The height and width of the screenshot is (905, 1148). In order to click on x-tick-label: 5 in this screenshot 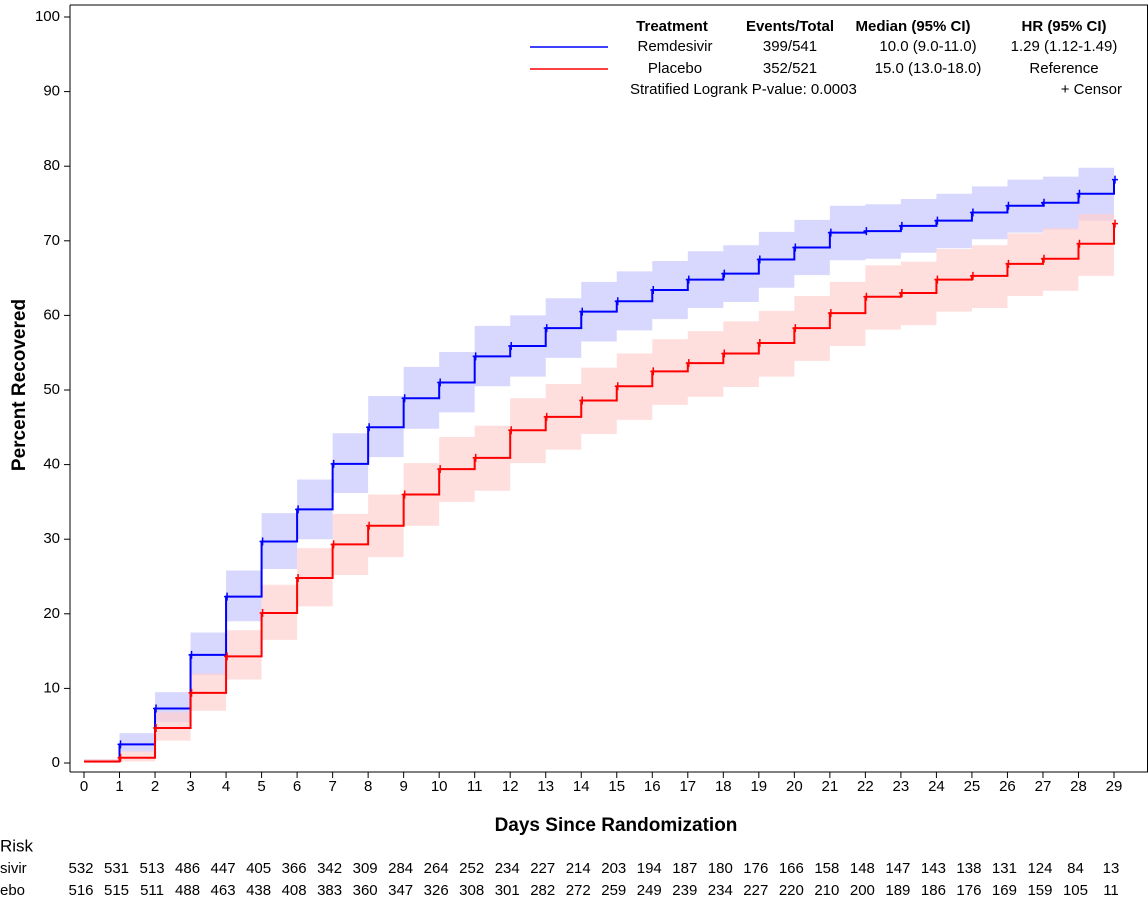, I will do `click(261, 786)`.